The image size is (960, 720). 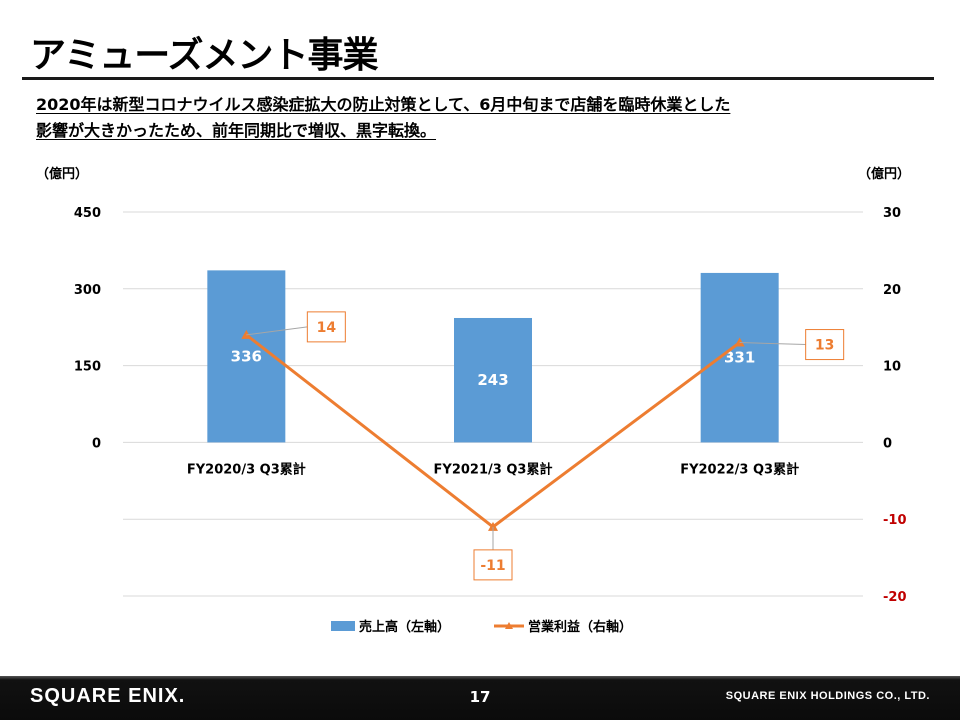 What do you see at coordinates (827, 696) in the screenshot?
I see `company-name: SQUARE ENIX HOLDINGS CO., LTD.` at bounding box center [827, 696].